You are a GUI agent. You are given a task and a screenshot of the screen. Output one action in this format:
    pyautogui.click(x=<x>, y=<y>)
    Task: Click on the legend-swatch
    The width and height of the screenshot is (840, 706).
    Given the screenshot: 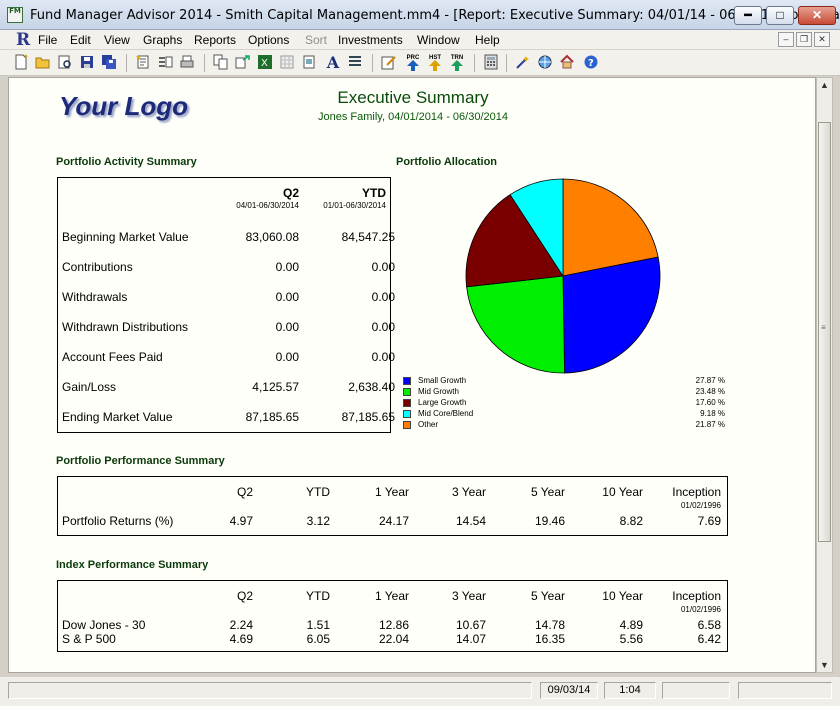 What is the action you would take?
    pyautogui.click(x=407, y=403)
    